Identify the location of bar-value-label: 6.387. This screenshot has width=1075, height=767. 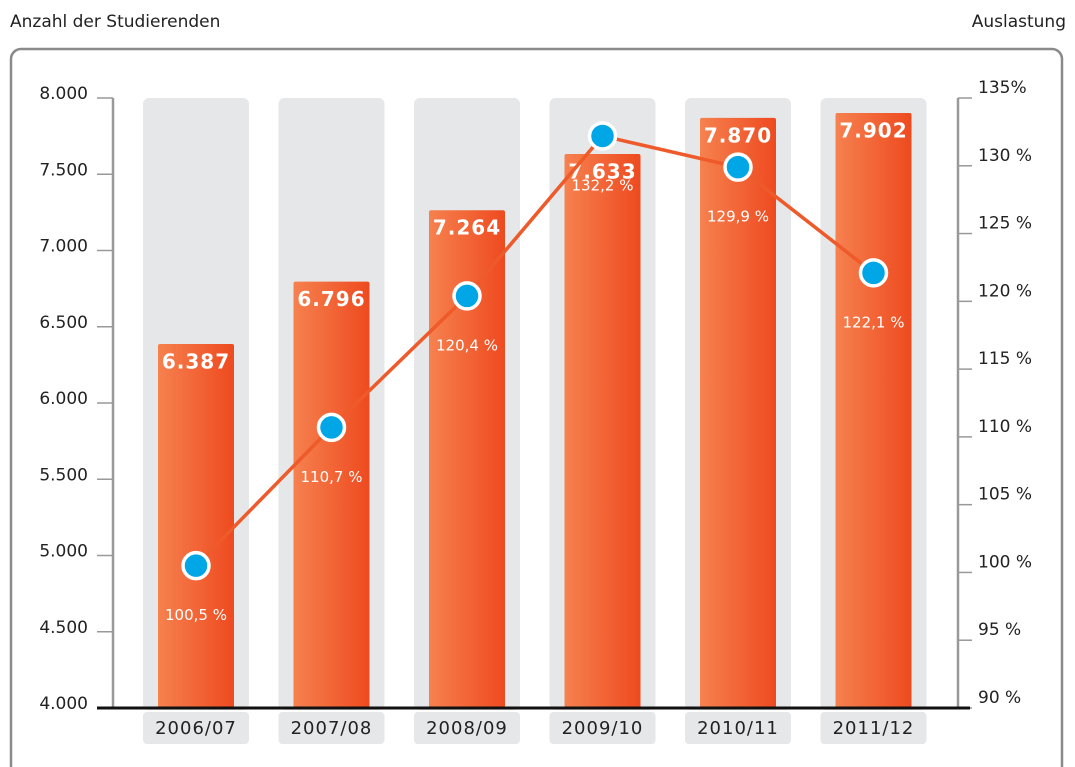
(196, 361).